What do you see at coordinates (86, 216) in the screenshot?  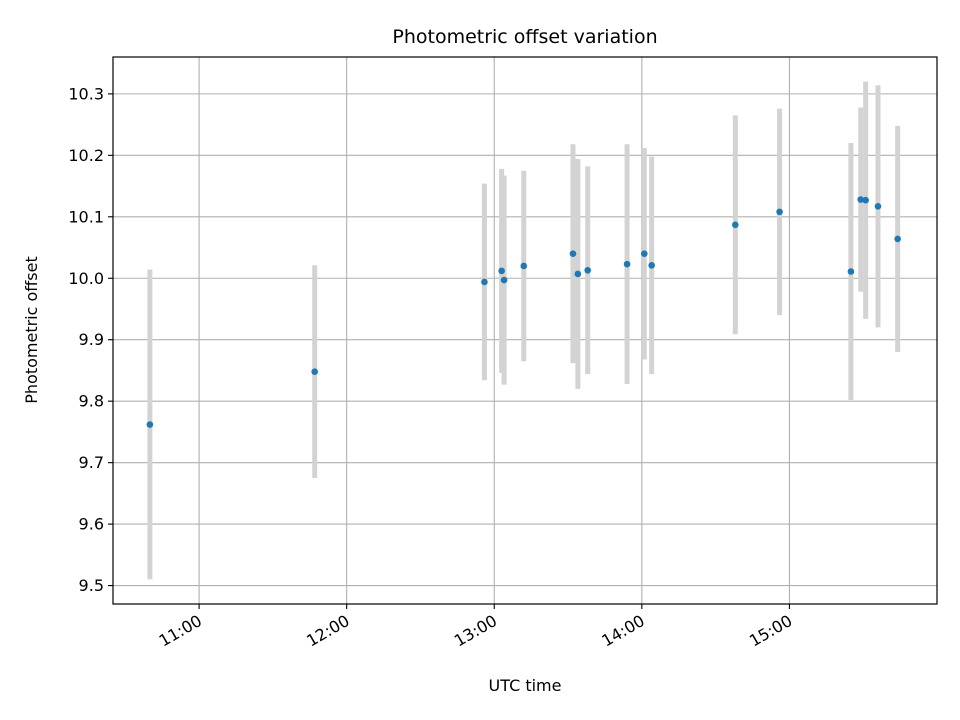 I see `y-tick-label: 10.1` at bounding box center [86, 216].